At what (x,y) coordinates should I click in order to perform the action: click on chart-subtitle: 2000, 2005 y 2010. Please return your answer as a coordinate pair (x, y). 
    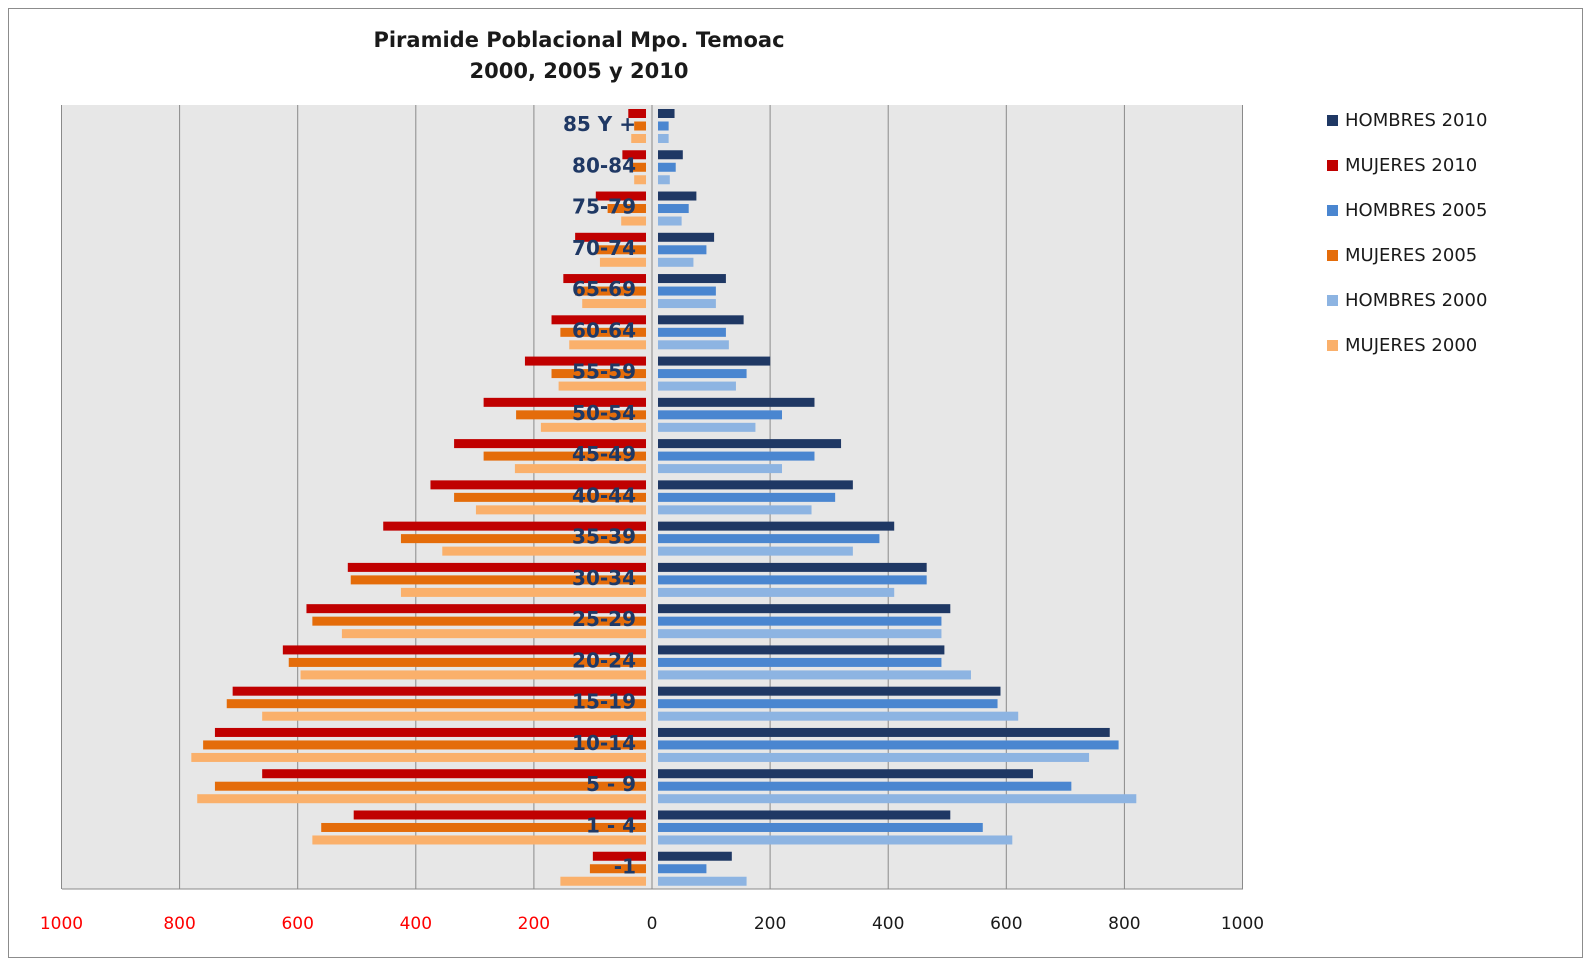
    Looking at the image, I should click on (579, 71).